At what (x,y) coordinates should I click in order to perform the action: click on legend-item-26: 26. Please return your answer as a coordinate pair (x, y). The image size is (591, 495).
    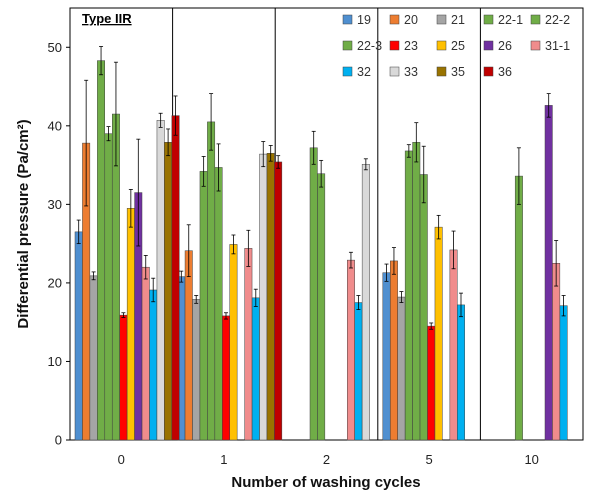
    Looking at the image, I should click on (497, 46).